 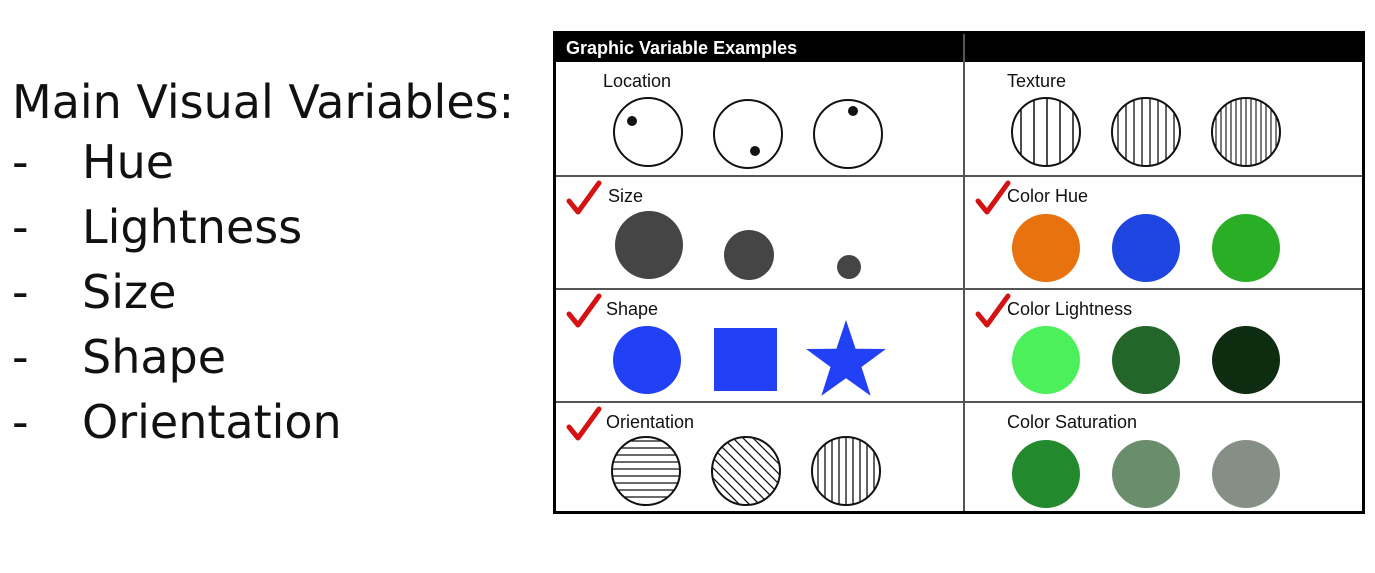 I want to click on list-item: - Orientation, so click(x=263, y=422).